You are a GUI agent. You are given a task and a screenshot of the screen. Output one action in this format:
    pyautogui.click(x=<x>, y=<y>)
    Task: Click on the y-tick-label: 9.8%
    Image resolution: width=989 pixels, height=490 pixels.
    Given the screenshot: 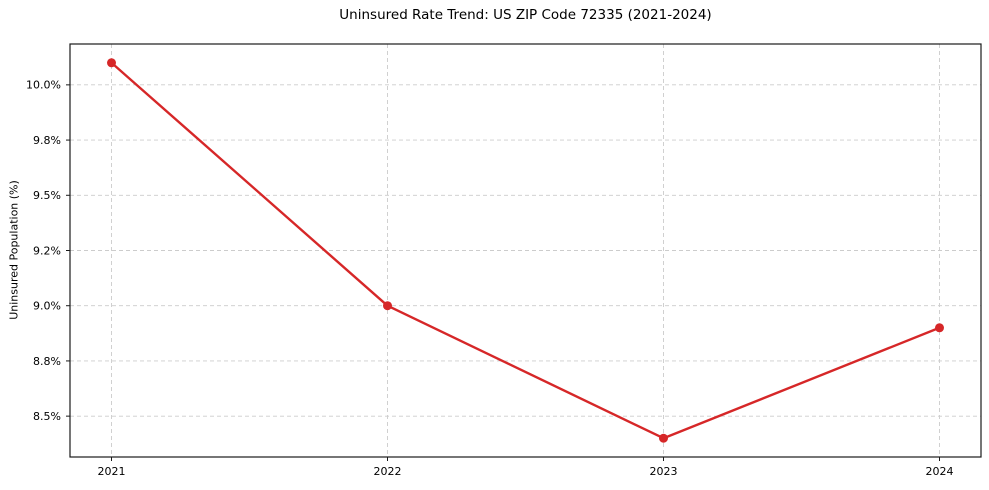 What is the action you would take?
    pyautogui.click(x=47, y=140)
    